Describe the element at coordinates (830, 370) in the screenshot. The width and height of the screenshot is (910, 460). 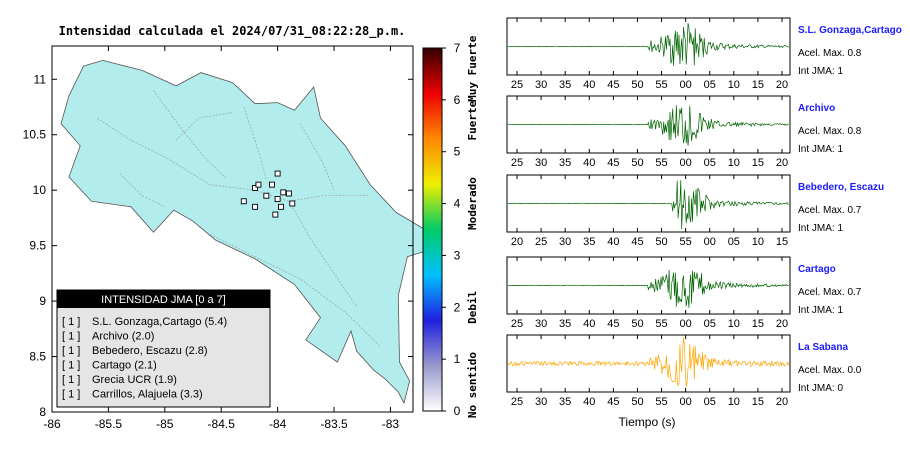
I see `peak-acceleration: Acel. Max. 0.0` at that location.